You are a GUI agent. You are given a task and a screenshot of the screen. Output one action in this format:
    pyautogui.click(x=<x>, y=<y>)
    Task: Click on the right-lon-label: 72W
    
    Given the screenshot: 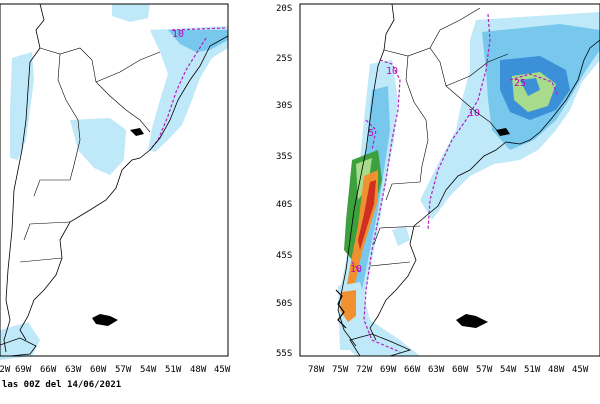 What is the action you would take?
    pyautogui.click(x=364, y=370)
    